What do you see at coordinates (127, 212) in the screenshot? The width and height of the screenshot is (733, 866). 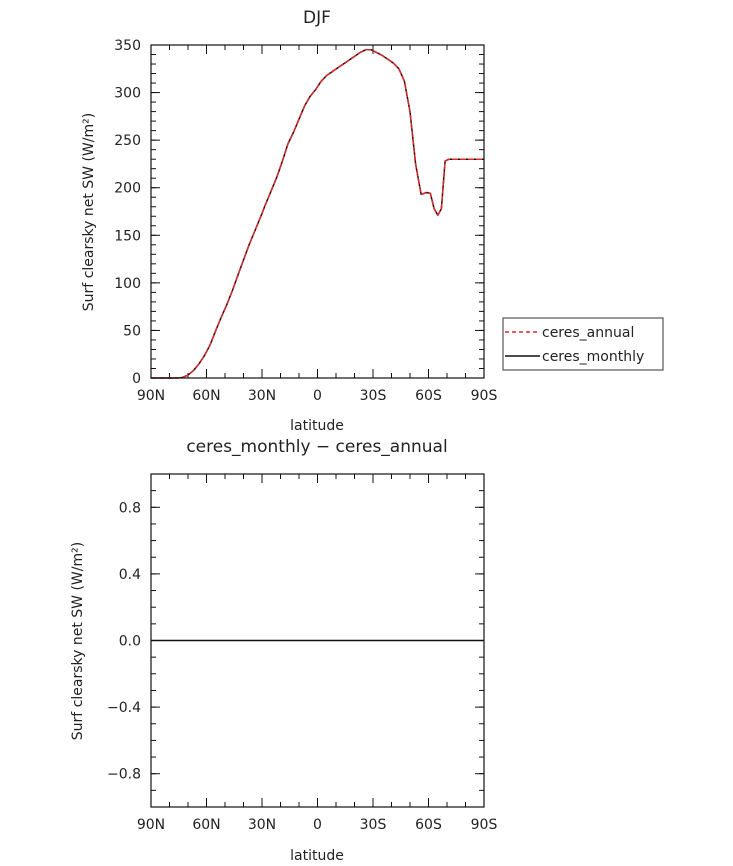 I see `top-y-tick-labels: 0 50 100 150 200 250 300 350` at bounding box center [127, 212].